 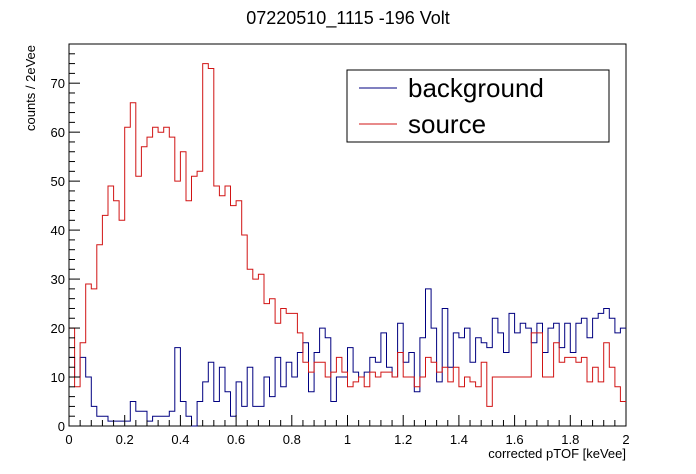 What do you see at coordinates (459, 439) in the screenshot?
I see `x-tick-label: 1.4` at bounding box center [459, 439].